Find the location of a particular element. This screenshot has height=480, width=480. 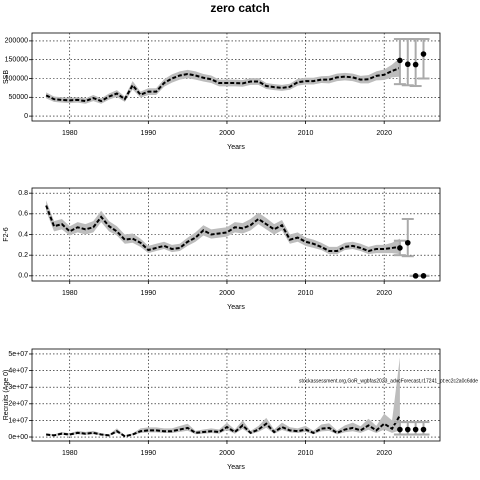

y-tick-label: 2e+07 is located at coordinates (18, 404).